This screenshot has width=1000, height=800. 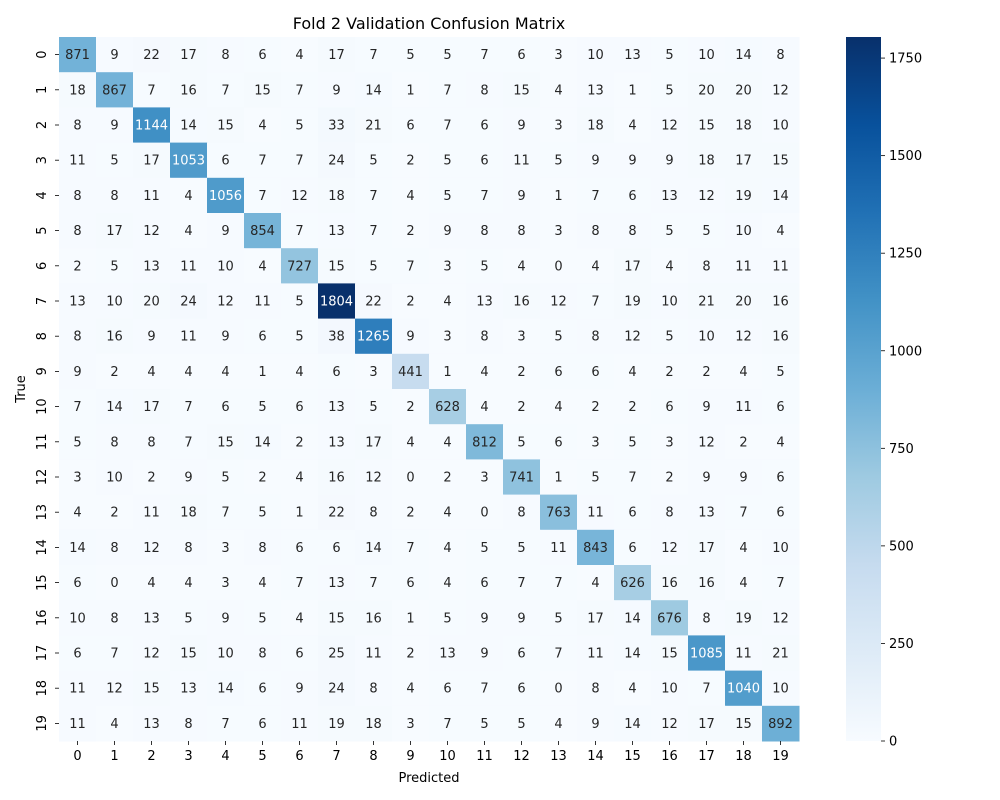 What do you see at coordinates (447, 654) in the screenshot?
I see `cell-value-17-10: 13` at bounding box center [447, 654].